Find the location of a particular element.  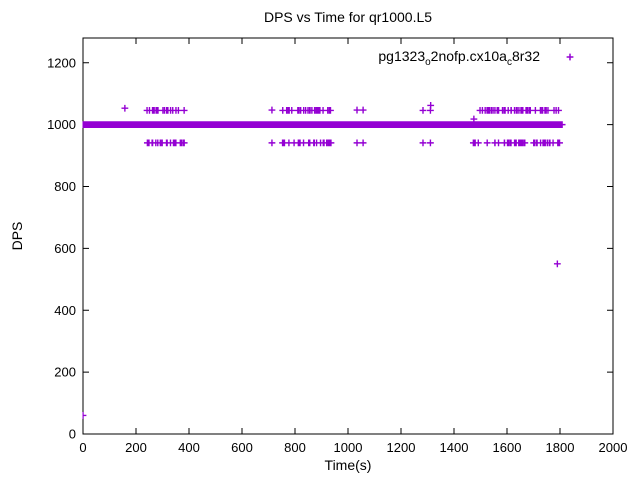

y-tick-label: 200 is located at coordinates (65, 372).